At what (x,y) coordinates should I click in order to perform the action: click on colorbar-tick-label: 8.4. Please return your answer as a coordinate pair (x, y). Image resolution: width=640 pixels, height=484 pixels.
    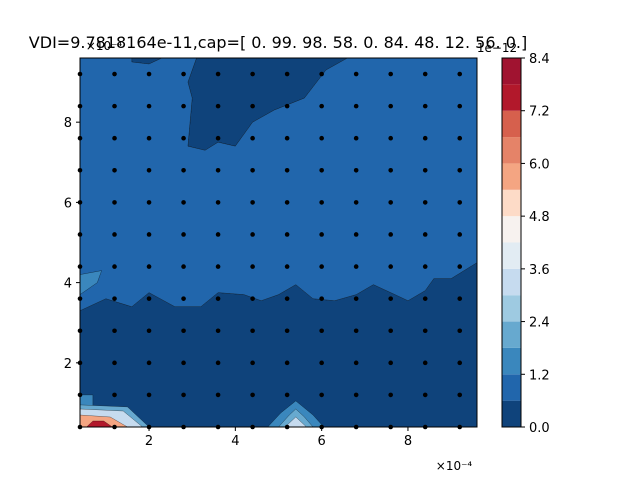
    Looking at the image, I should click on (539, 59).